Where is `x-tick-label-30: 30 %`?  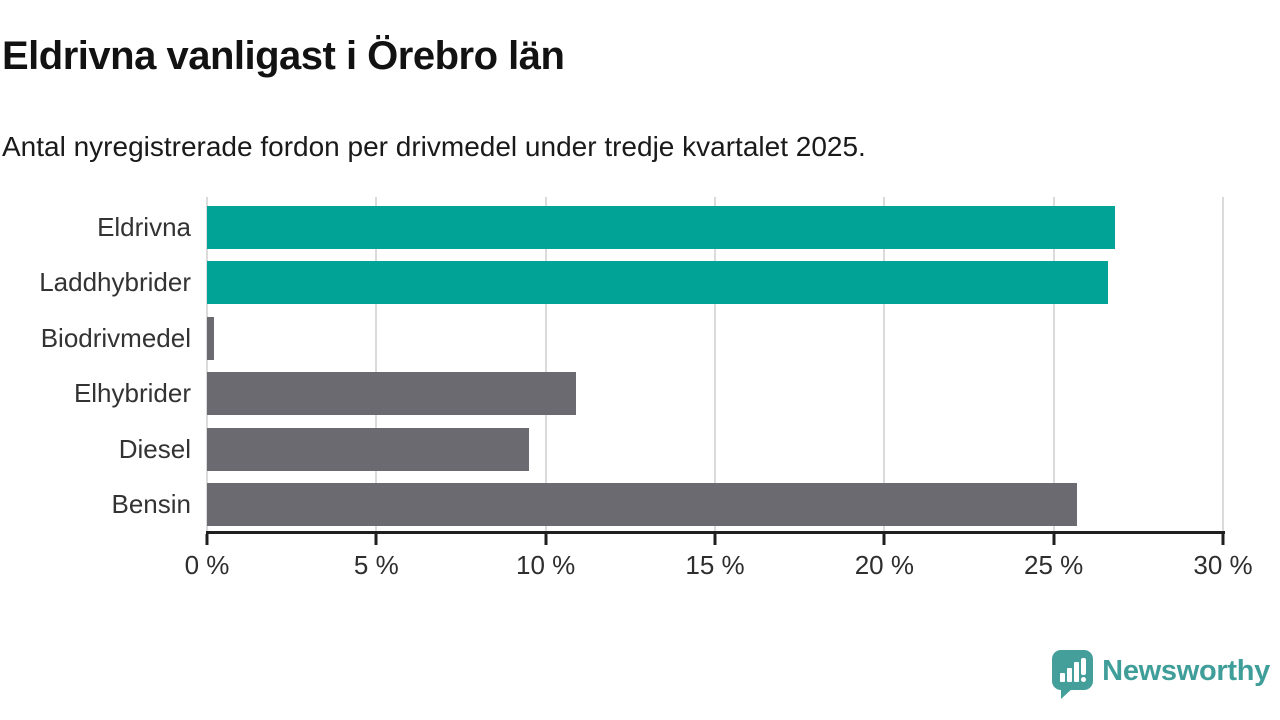 x-tick-label-30: 30 % is located at coordinates (1223, 565).